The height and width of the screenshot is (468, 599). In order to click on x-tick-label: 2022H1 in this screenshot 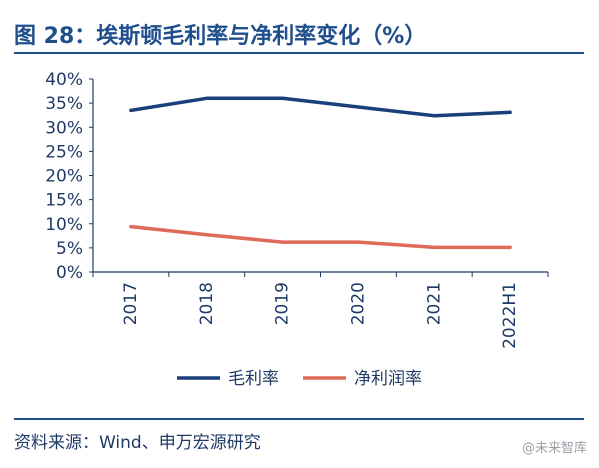, I will do `click(510, 315)`.